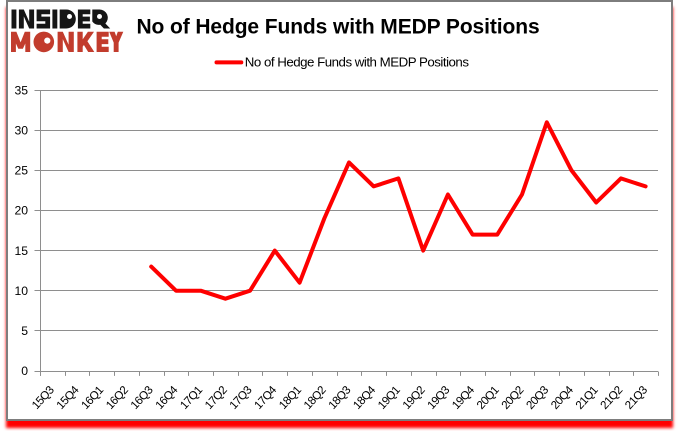 The height and width of the screenshot is (431, 678). I want to click on svg-text: 5, so click(24, 331).